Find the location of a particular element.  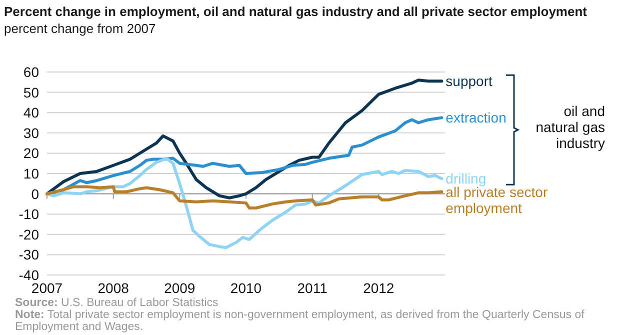

x-tick-label: 2012 is located at coordinates (378, 288).